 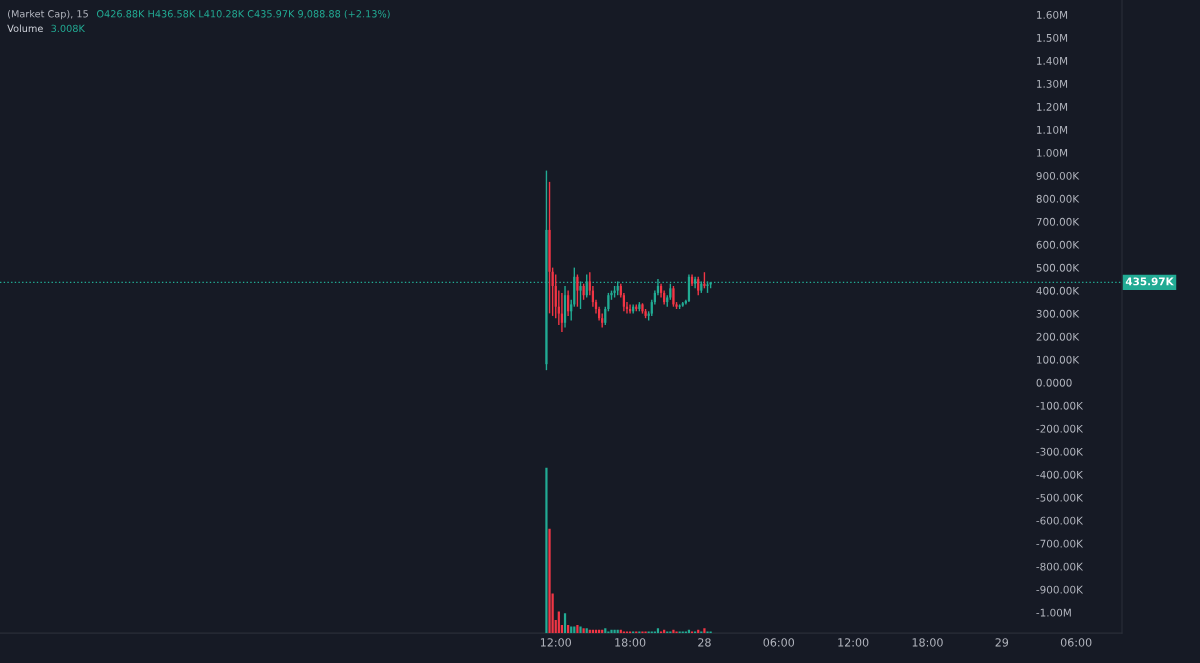 What do you see at coordinates (243, 14) in the screenshot?
I see `annotation: O426.88K H436.58K L410.28K C435.97K 9,088.88 (+2.13%)` at bounding box center [243, 14].